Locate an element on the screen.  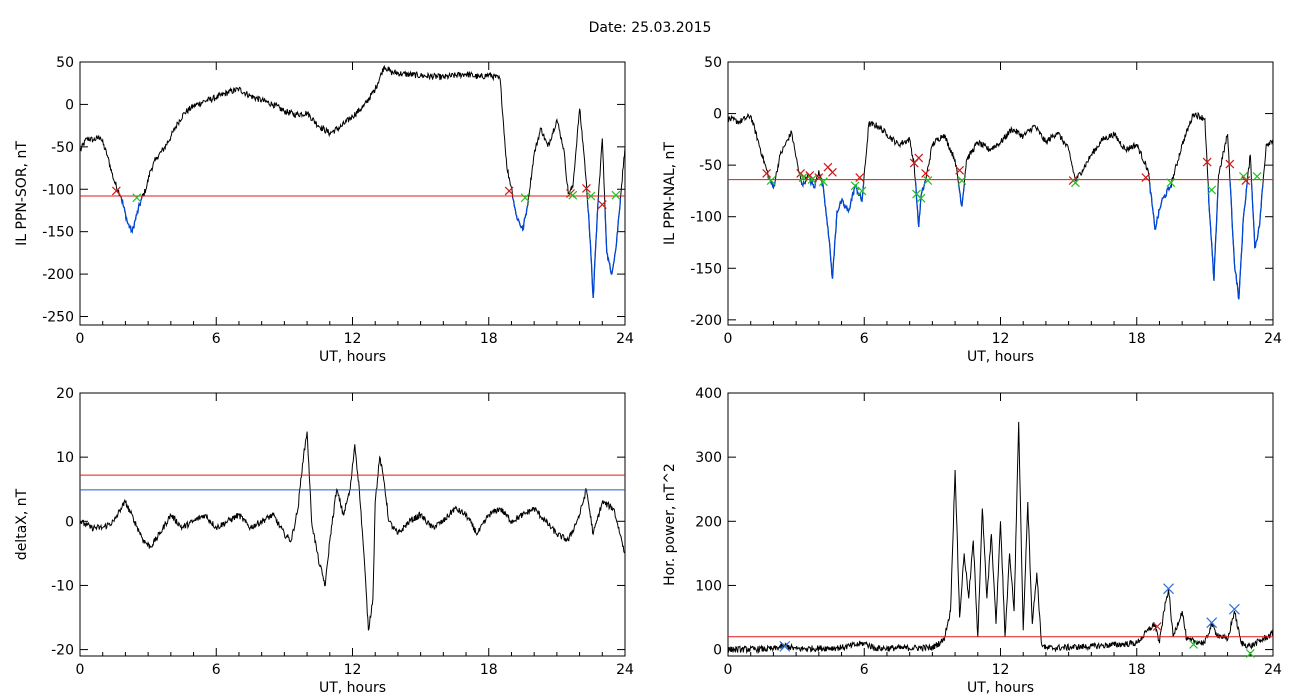
y-tick-label: 200 is located at coordinates (708, 522).